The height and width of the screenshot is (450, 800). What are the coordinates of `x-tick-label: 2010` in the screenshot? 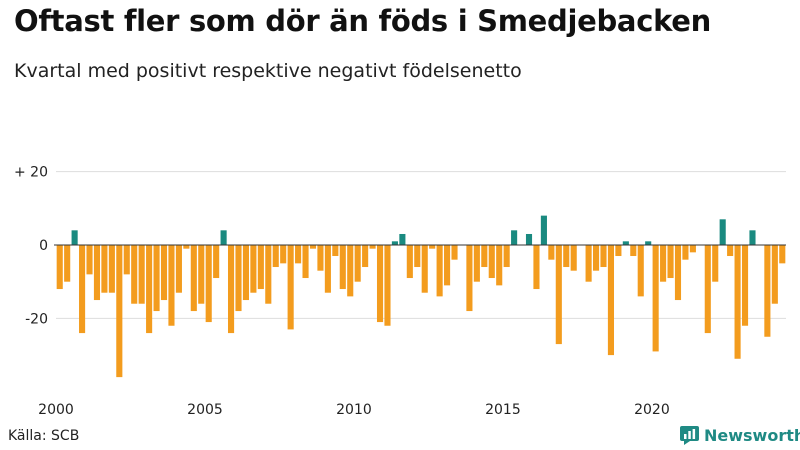 It's located at (354, 410).